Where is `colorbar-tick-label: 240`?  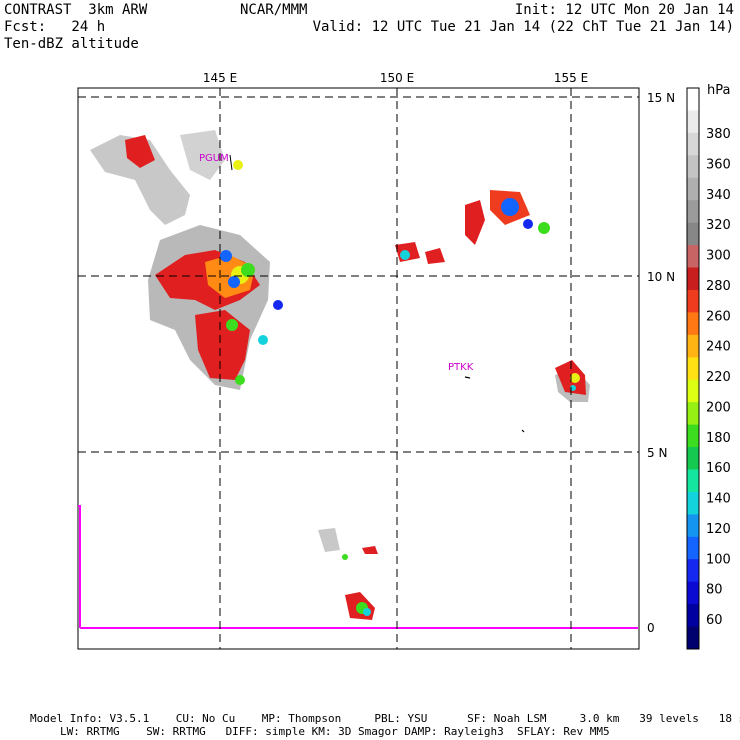 colorbar-tick-label: 240 is located at coordinates (718, 347).